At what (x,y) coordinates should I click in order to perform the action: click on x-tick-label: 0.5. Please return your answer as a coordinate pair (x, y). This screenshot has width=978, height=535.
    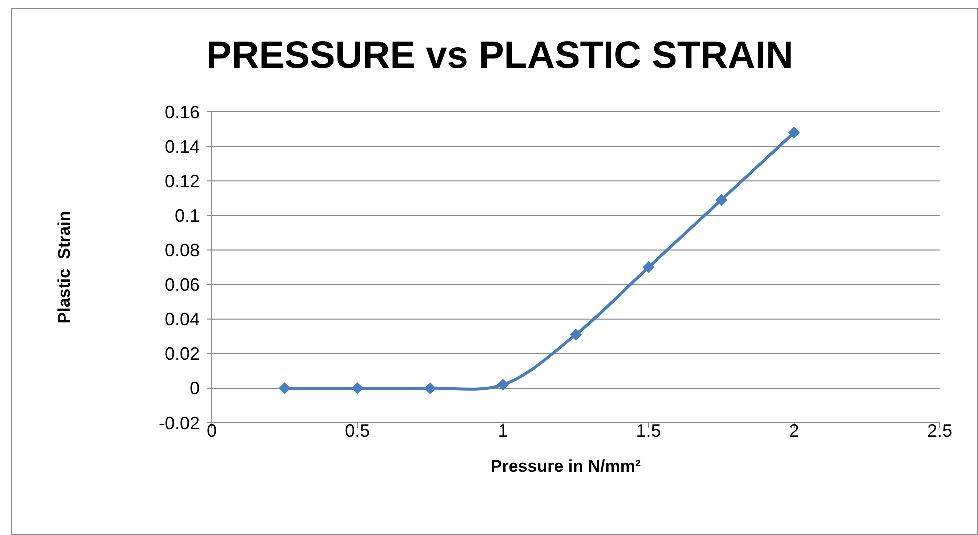
    Looking at the image, I should click on (357, 431).